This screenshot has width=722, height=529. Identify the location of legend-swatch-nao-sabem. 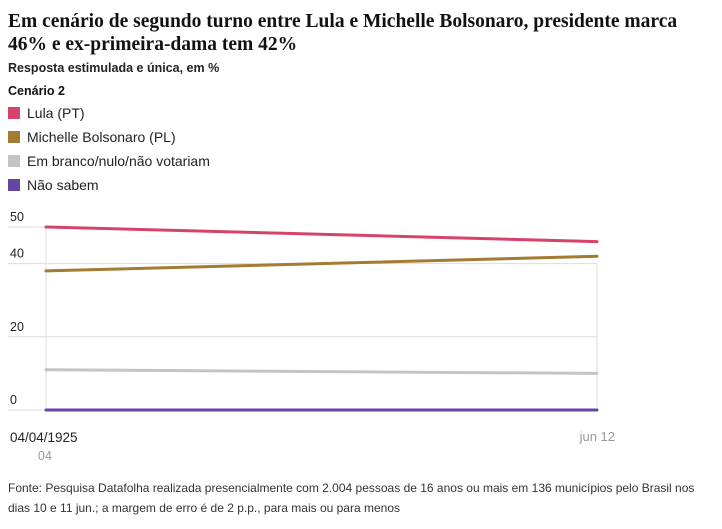
(14, 185).